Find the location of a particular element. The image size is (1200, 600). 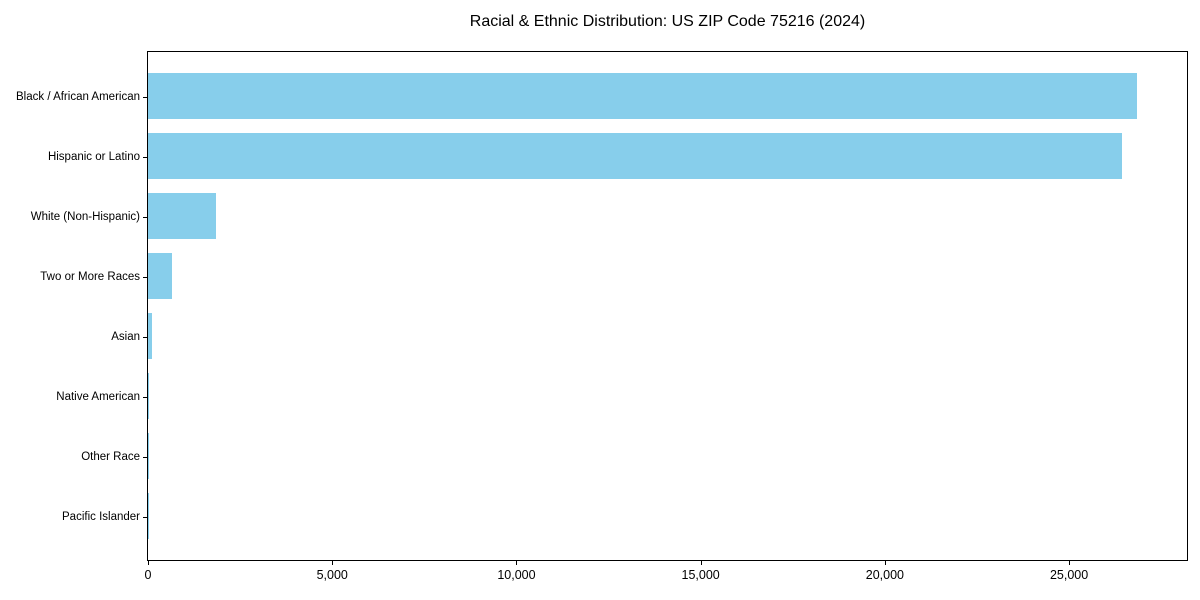

y-tick-label: Pacific Islander is located at coordinates (101, 517).